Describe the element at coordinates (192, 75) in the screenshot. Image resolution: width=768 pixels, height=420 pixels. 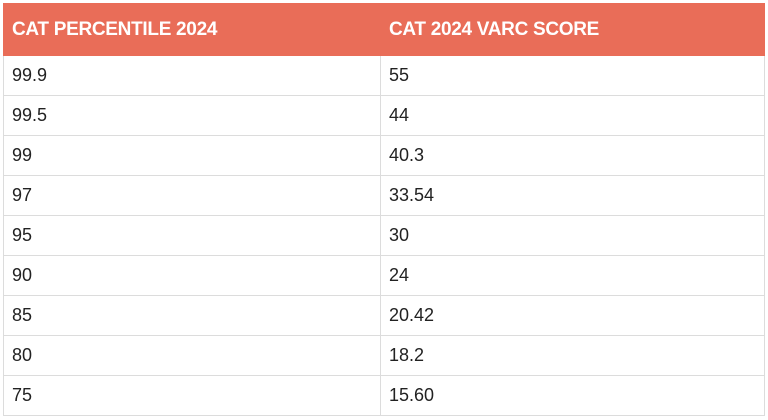
I see `table-cell: 99.9` at that location.